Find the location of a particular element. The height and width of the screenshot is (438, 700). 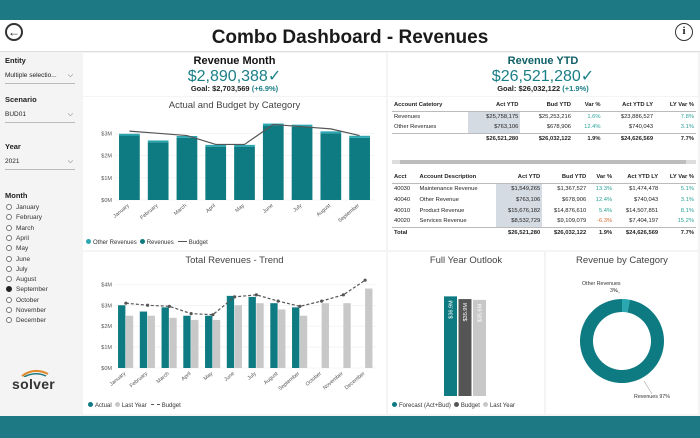

column-header: Account Catetory is located at coordinates (430, 106).